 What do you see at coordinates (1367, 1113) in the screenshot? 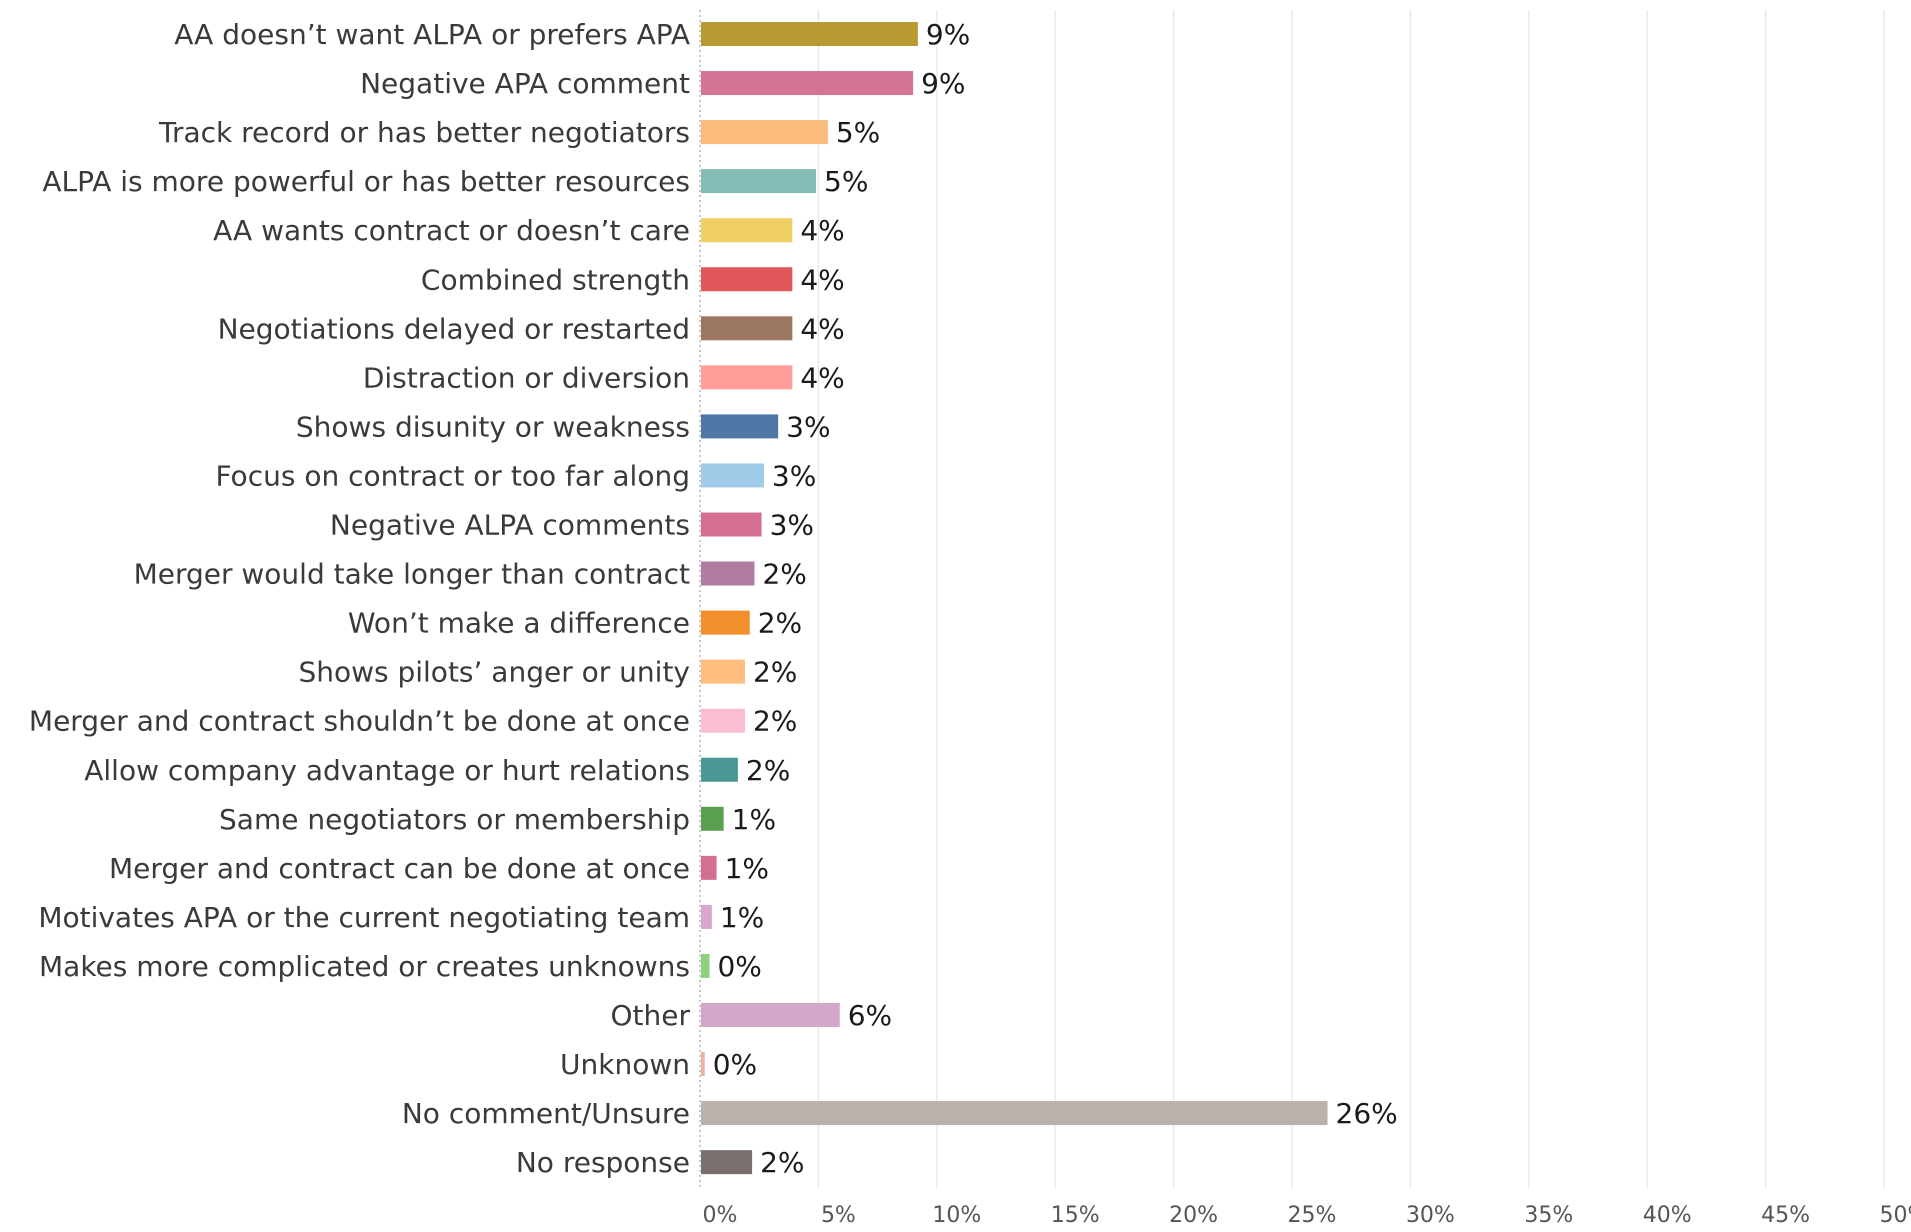
I see `data-label: 26%` at bounding box center [1367, 1113].